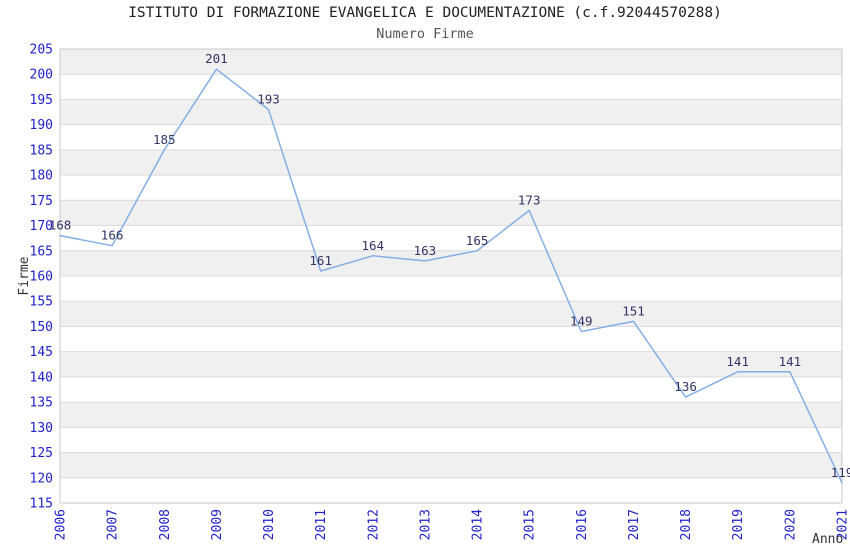 This screenshot has width=850, height=550. I want to click on x-tick-label: 2018, so click(686, 524).